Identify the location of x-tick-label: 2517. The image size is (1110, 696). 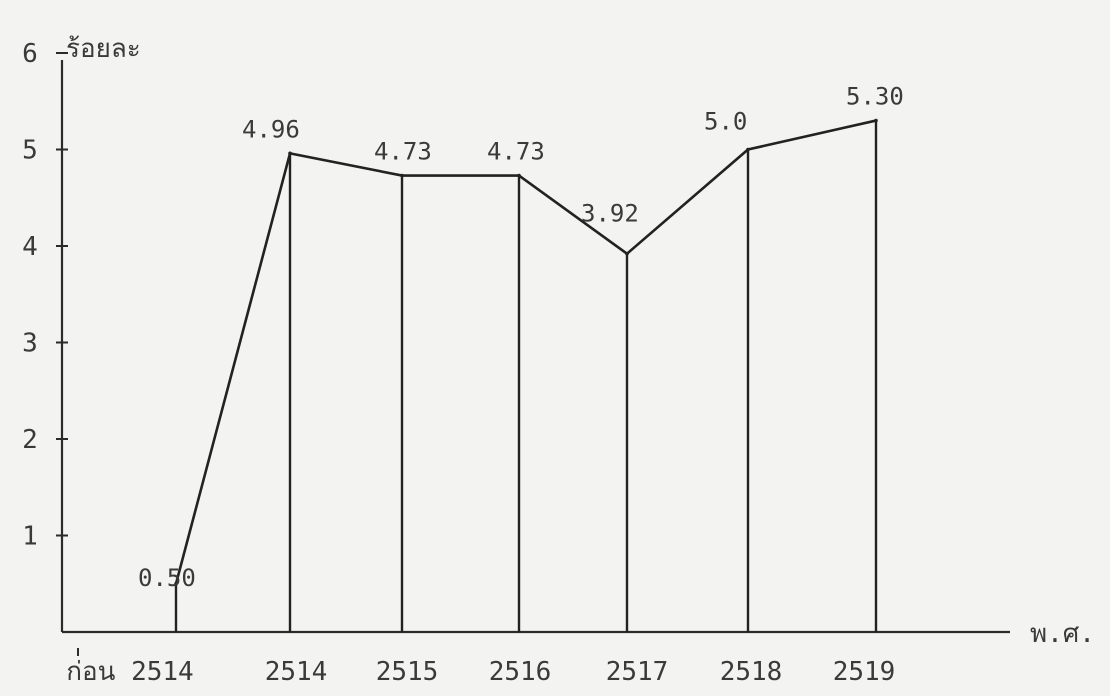
(637, 672).